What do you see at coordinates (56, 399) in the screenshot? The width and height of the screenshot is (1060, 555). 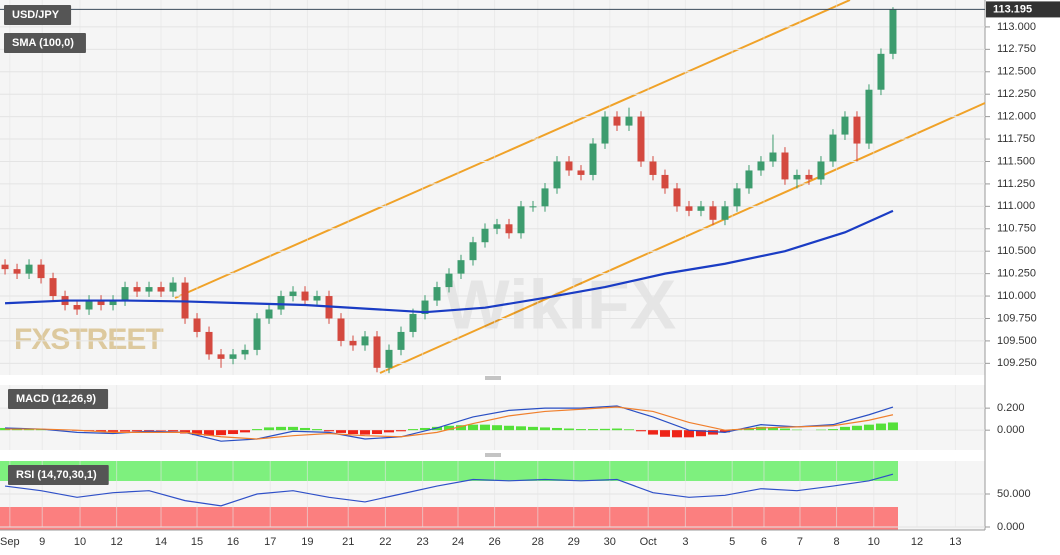 I see `panel-title: MACD (12,26,9)` at bounding box center [56, 399].